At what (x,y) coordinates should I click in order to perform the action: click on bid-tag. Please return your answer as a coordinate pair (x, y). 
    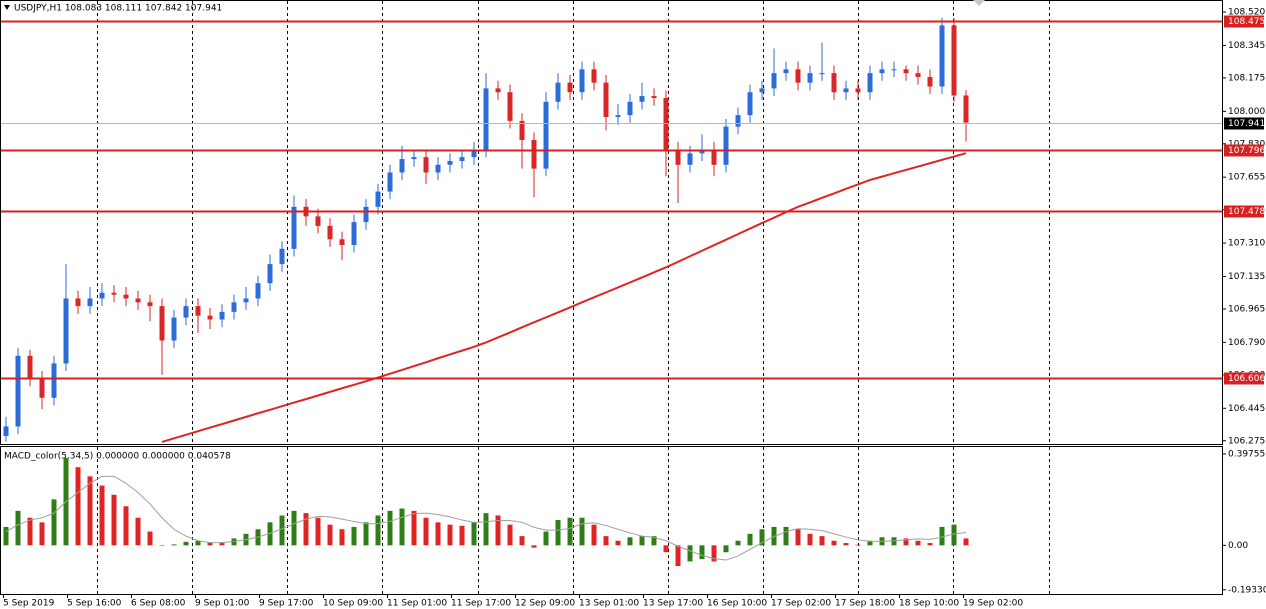
    Looking at the image, I should click on (1244, 123).